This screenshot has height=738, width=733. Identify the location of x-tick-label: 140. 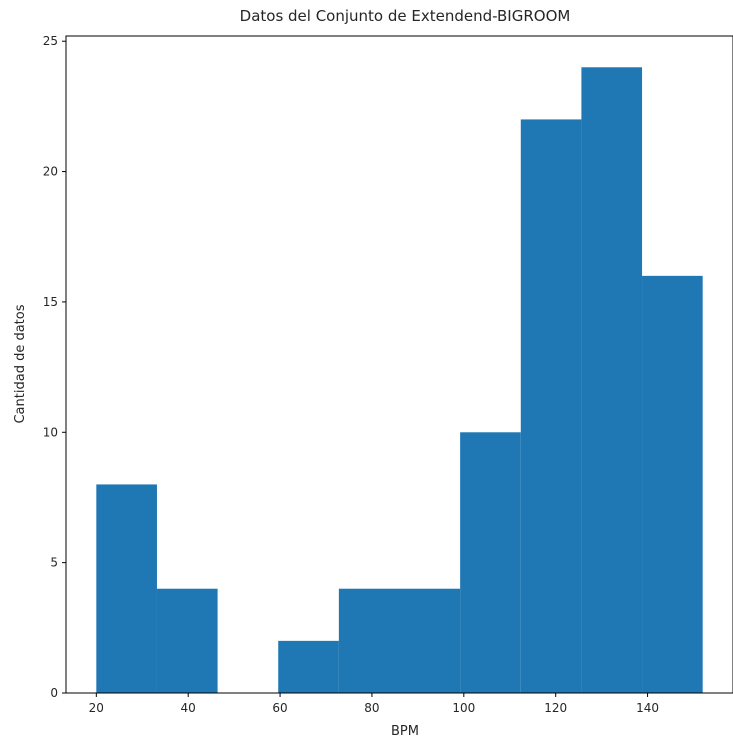
(647, 708).